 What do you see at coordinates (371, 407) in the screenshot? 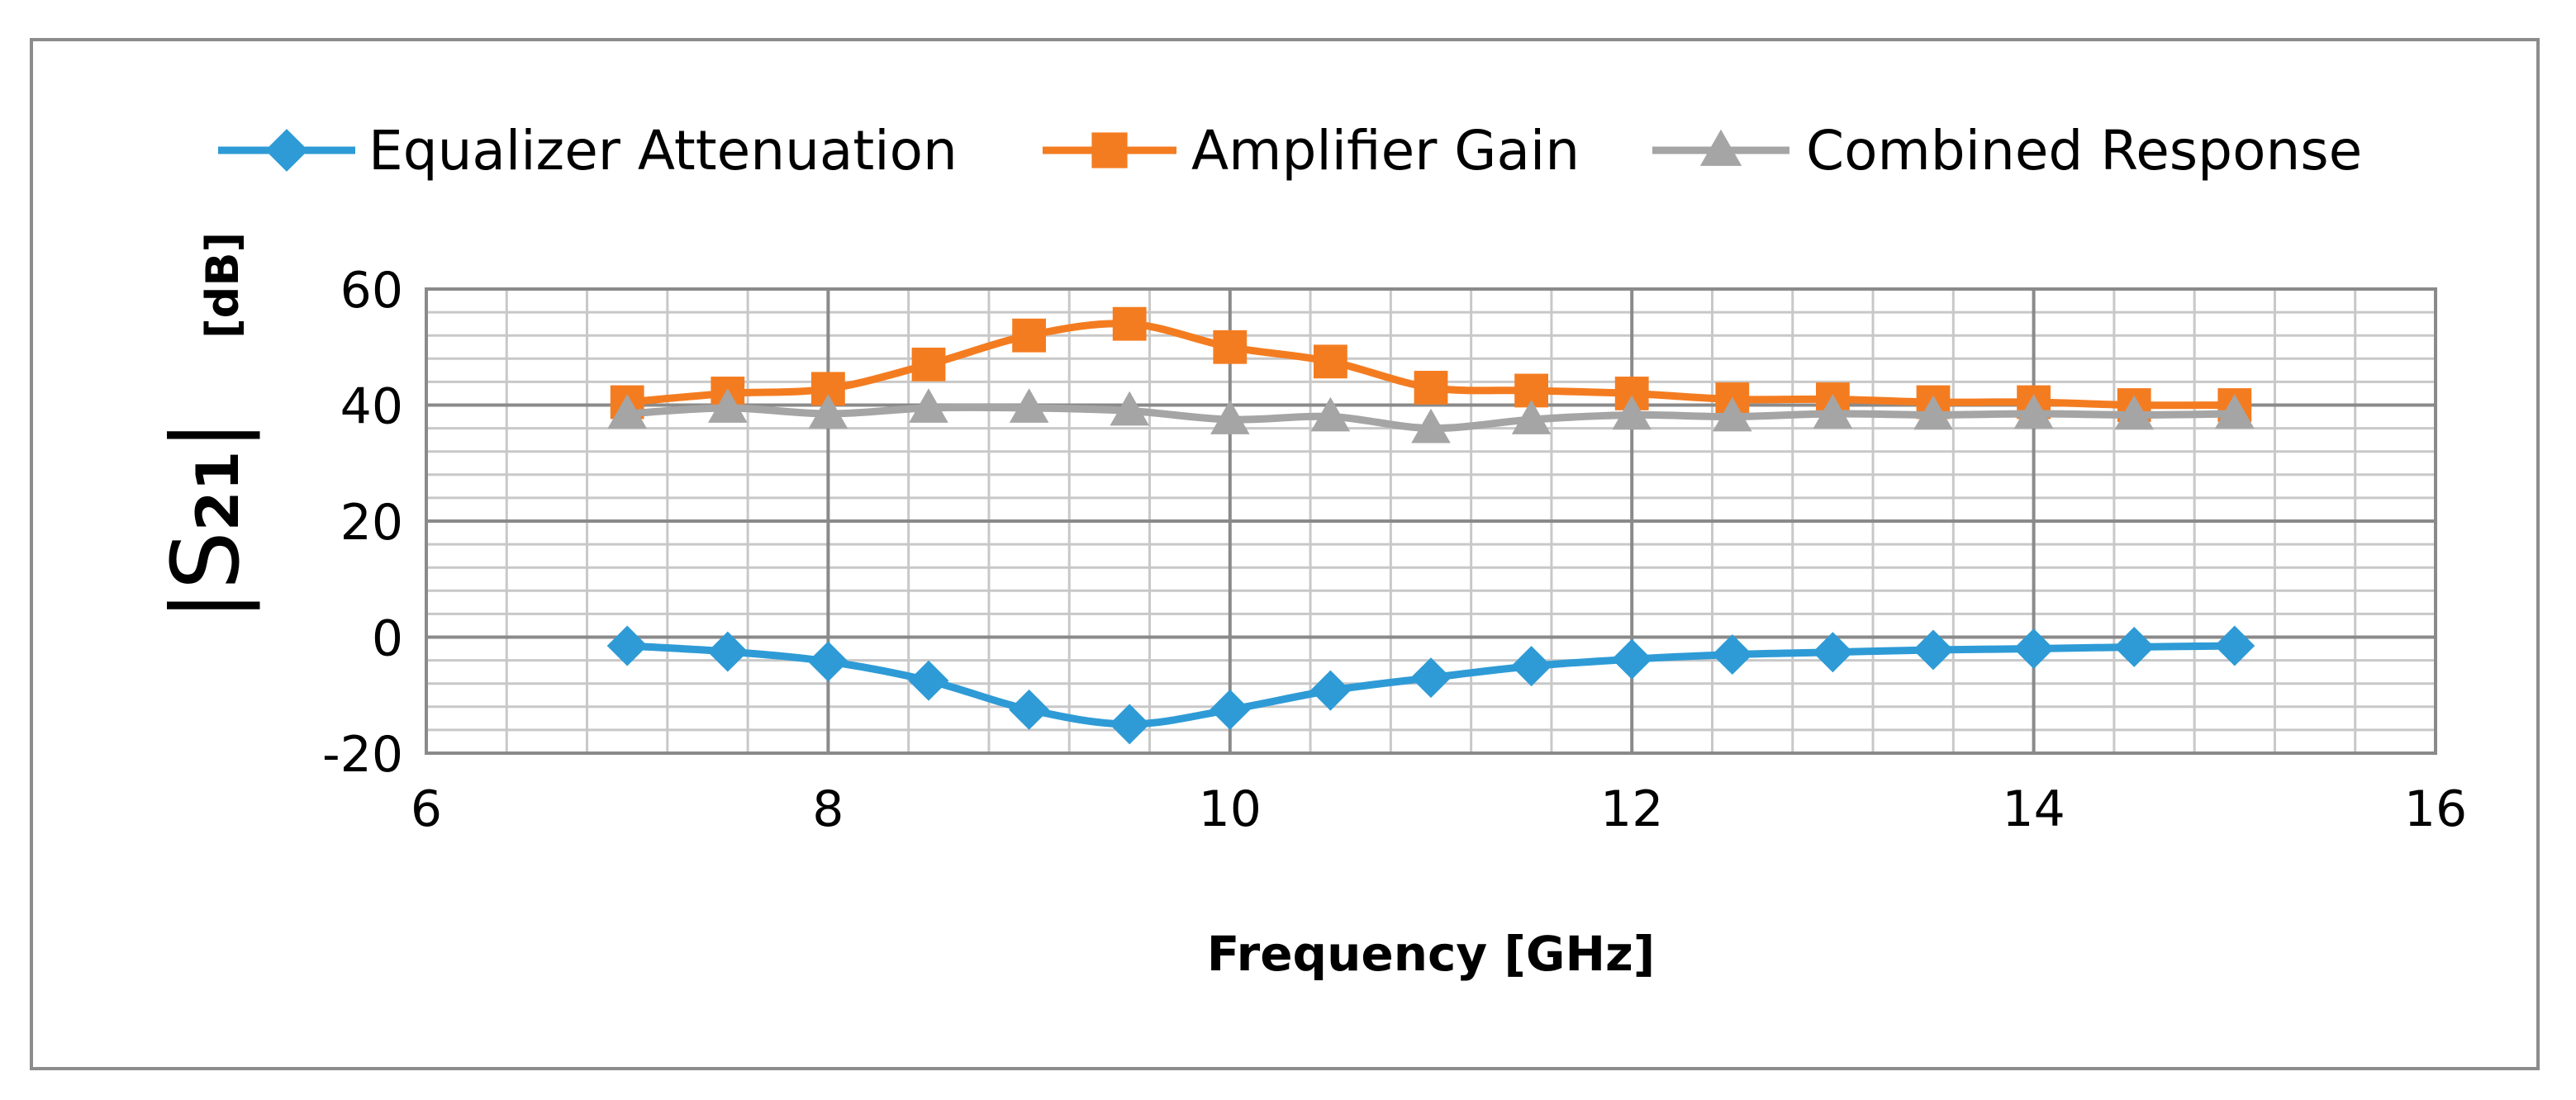
I see `y-tick-label: 40` at bounding box center [371, 407].